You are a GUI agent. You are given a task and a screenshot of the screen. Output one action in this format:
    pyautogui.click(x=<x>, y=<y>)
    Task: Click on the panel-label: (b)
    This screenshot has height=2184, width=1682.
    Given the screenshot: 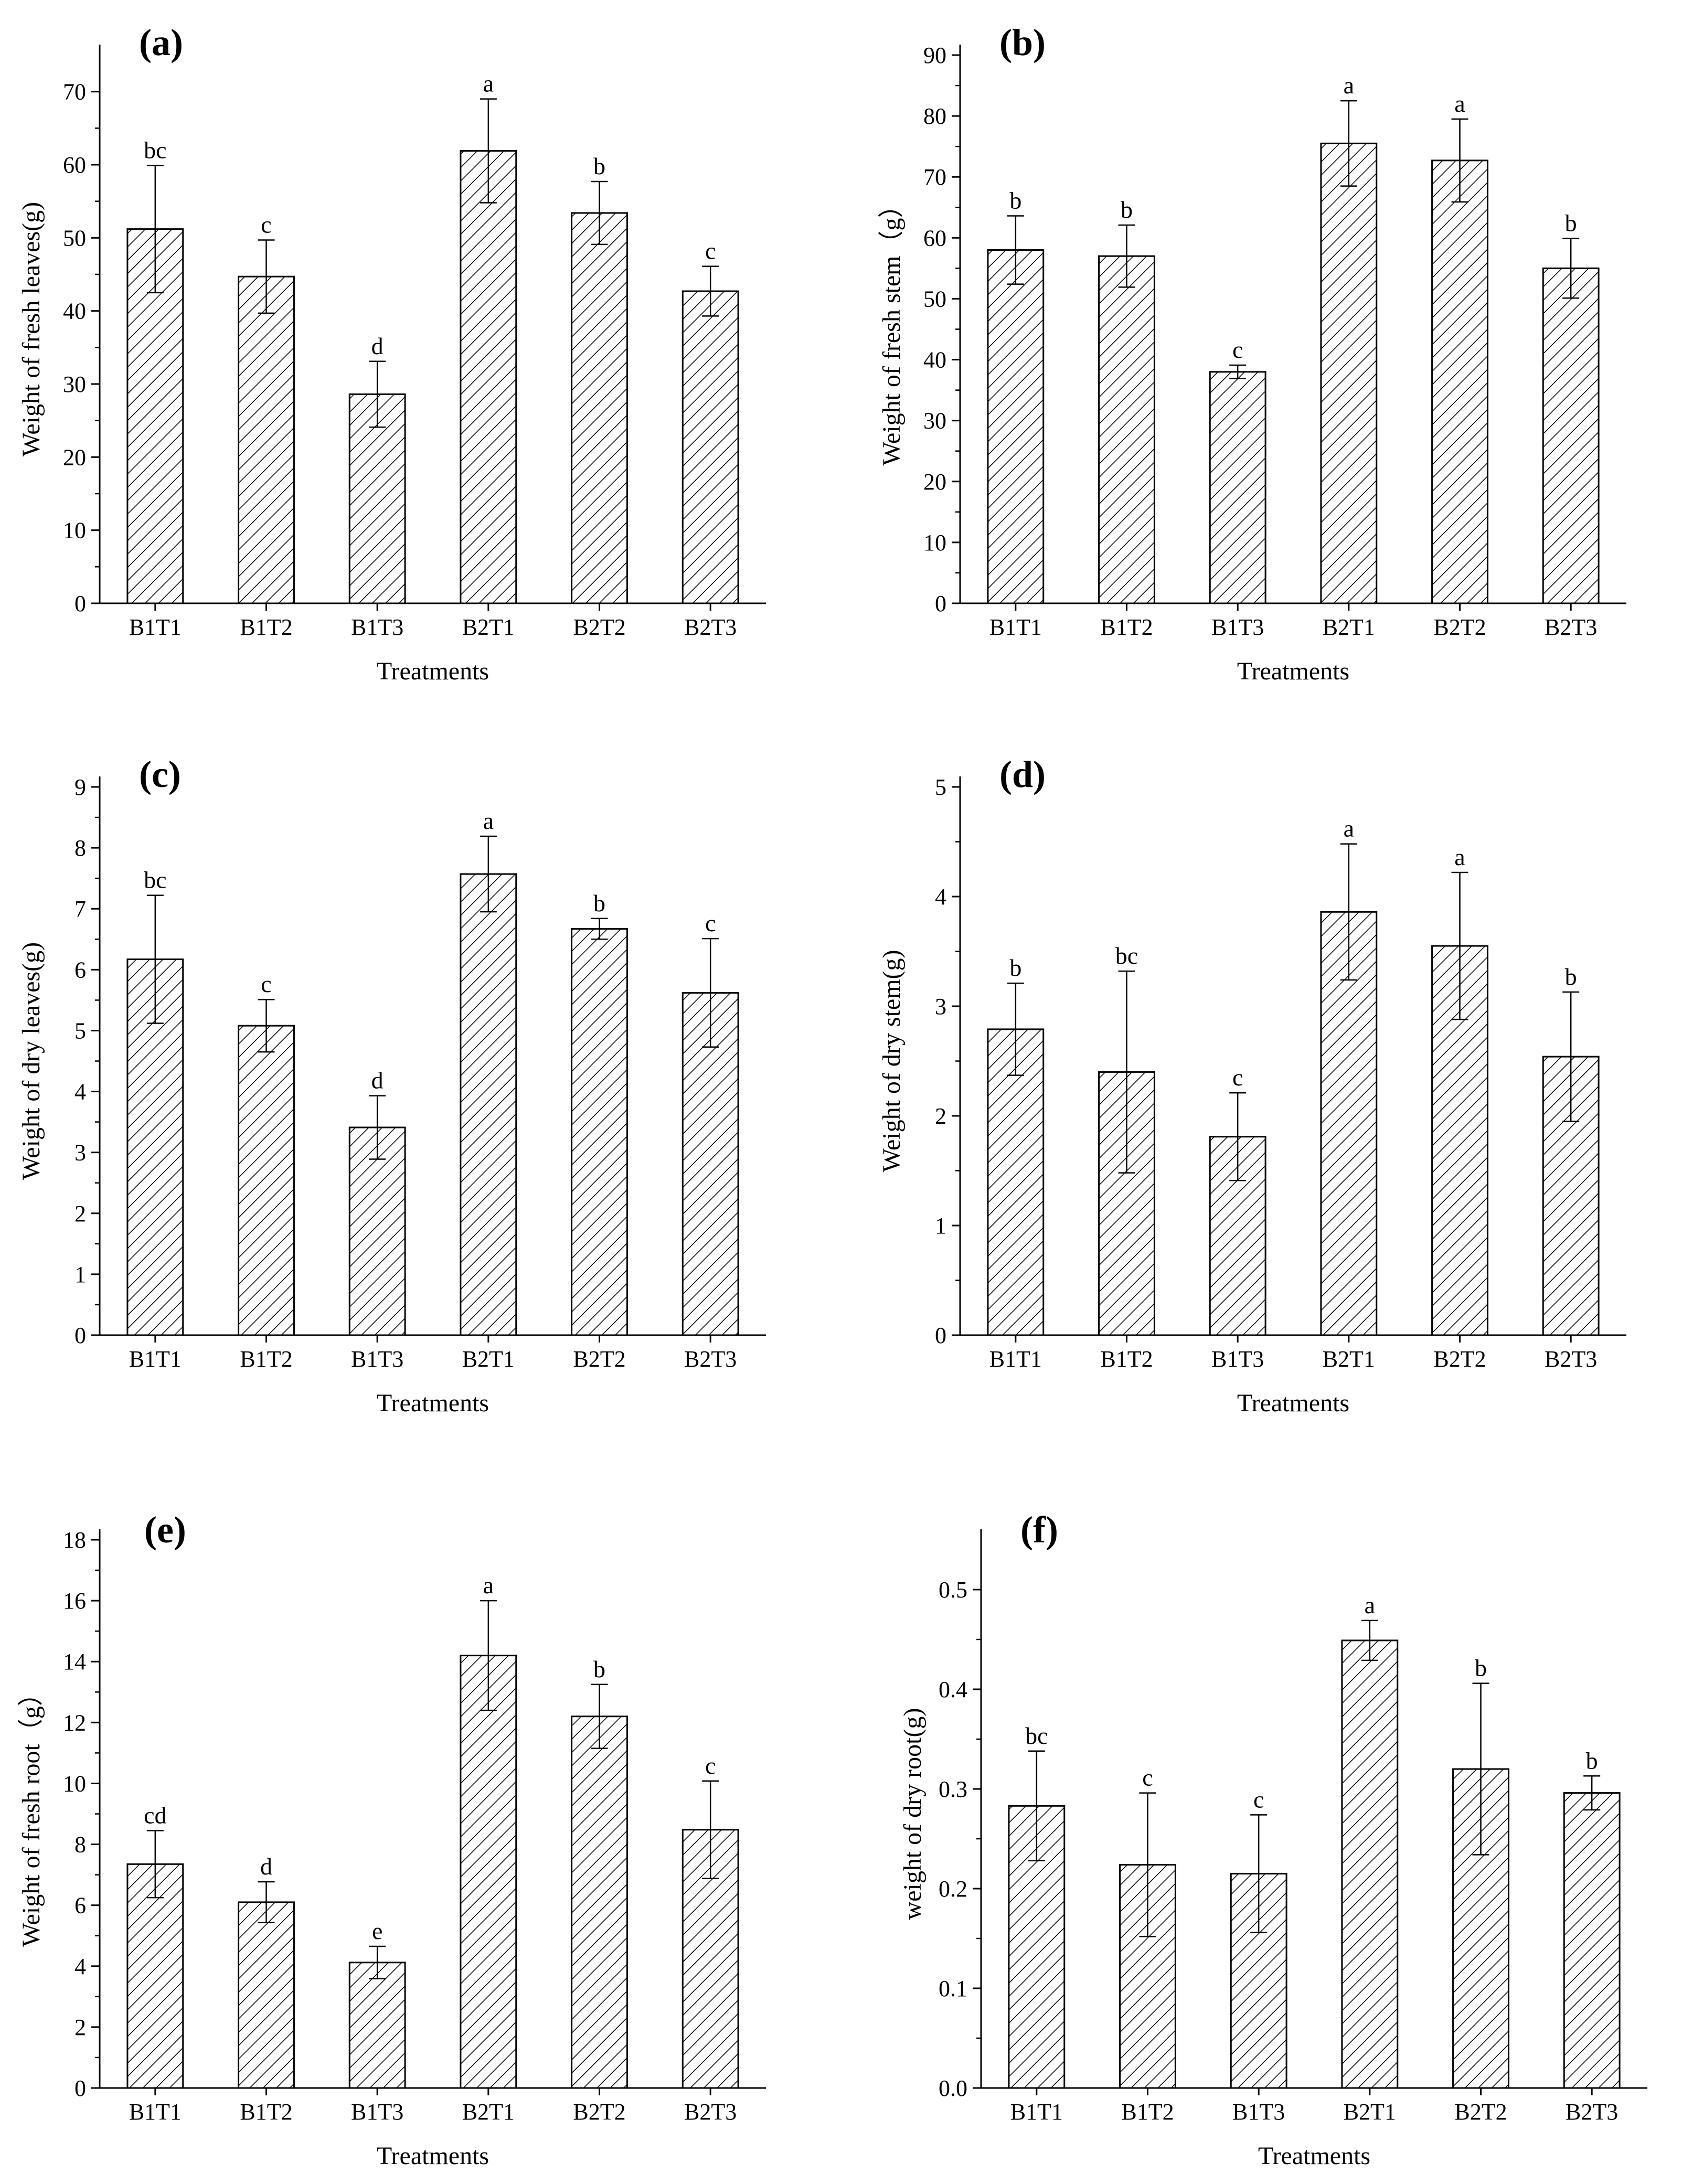 What is the action you would take?
    pyautogui.click(x=1022, y=42)
    